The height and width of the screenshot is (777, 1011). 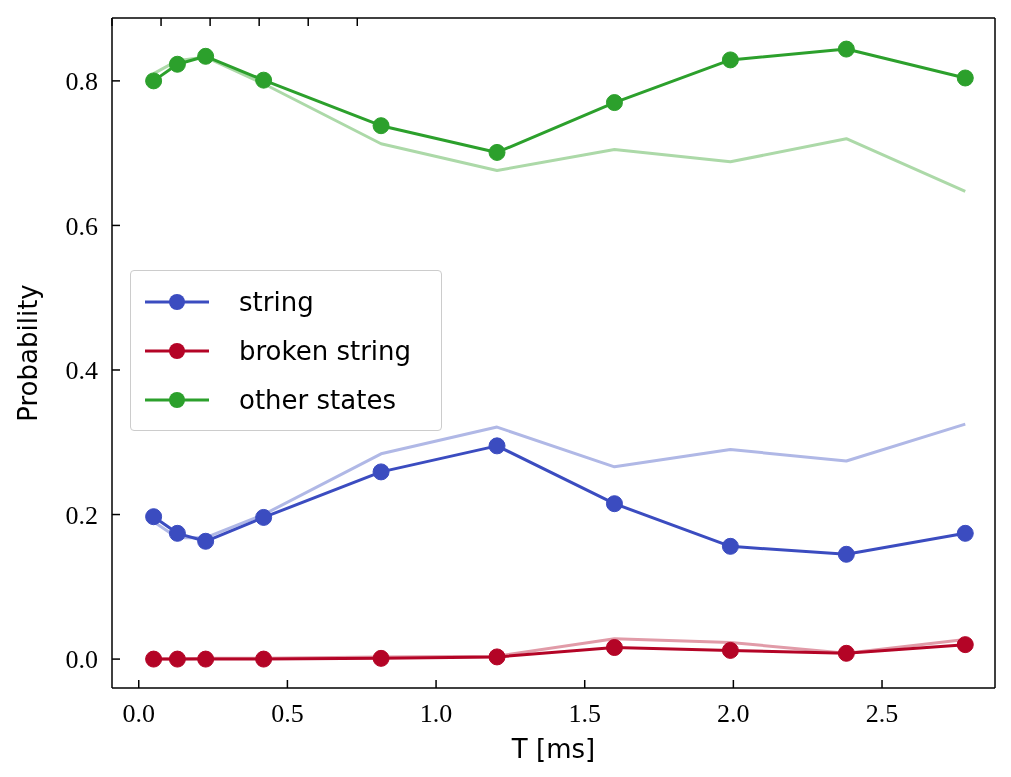 What do you see at coordinates (28, 353) in the screenshot?
I see `y-axis-title: Probability` at bounding box center [28, 353].